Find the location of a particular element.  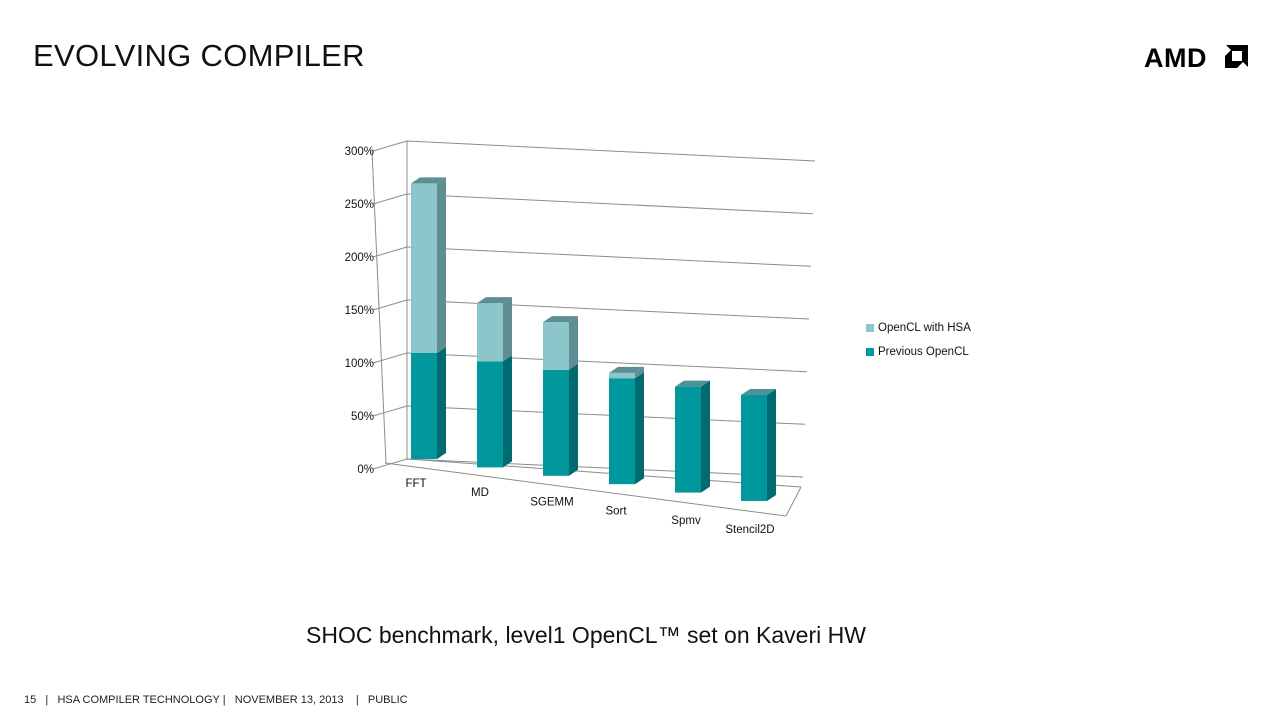

y-tick-label: 250% is located at coordinates (359, 205).